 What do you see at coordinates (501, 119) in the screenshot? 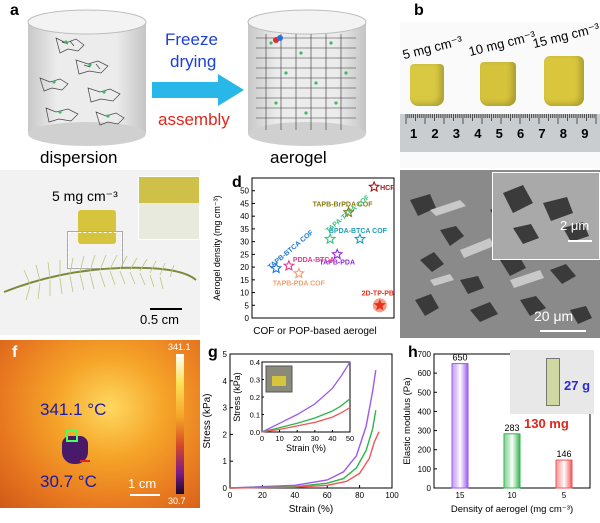
I see `ruler-ticks` at bounding box center [501, 119].